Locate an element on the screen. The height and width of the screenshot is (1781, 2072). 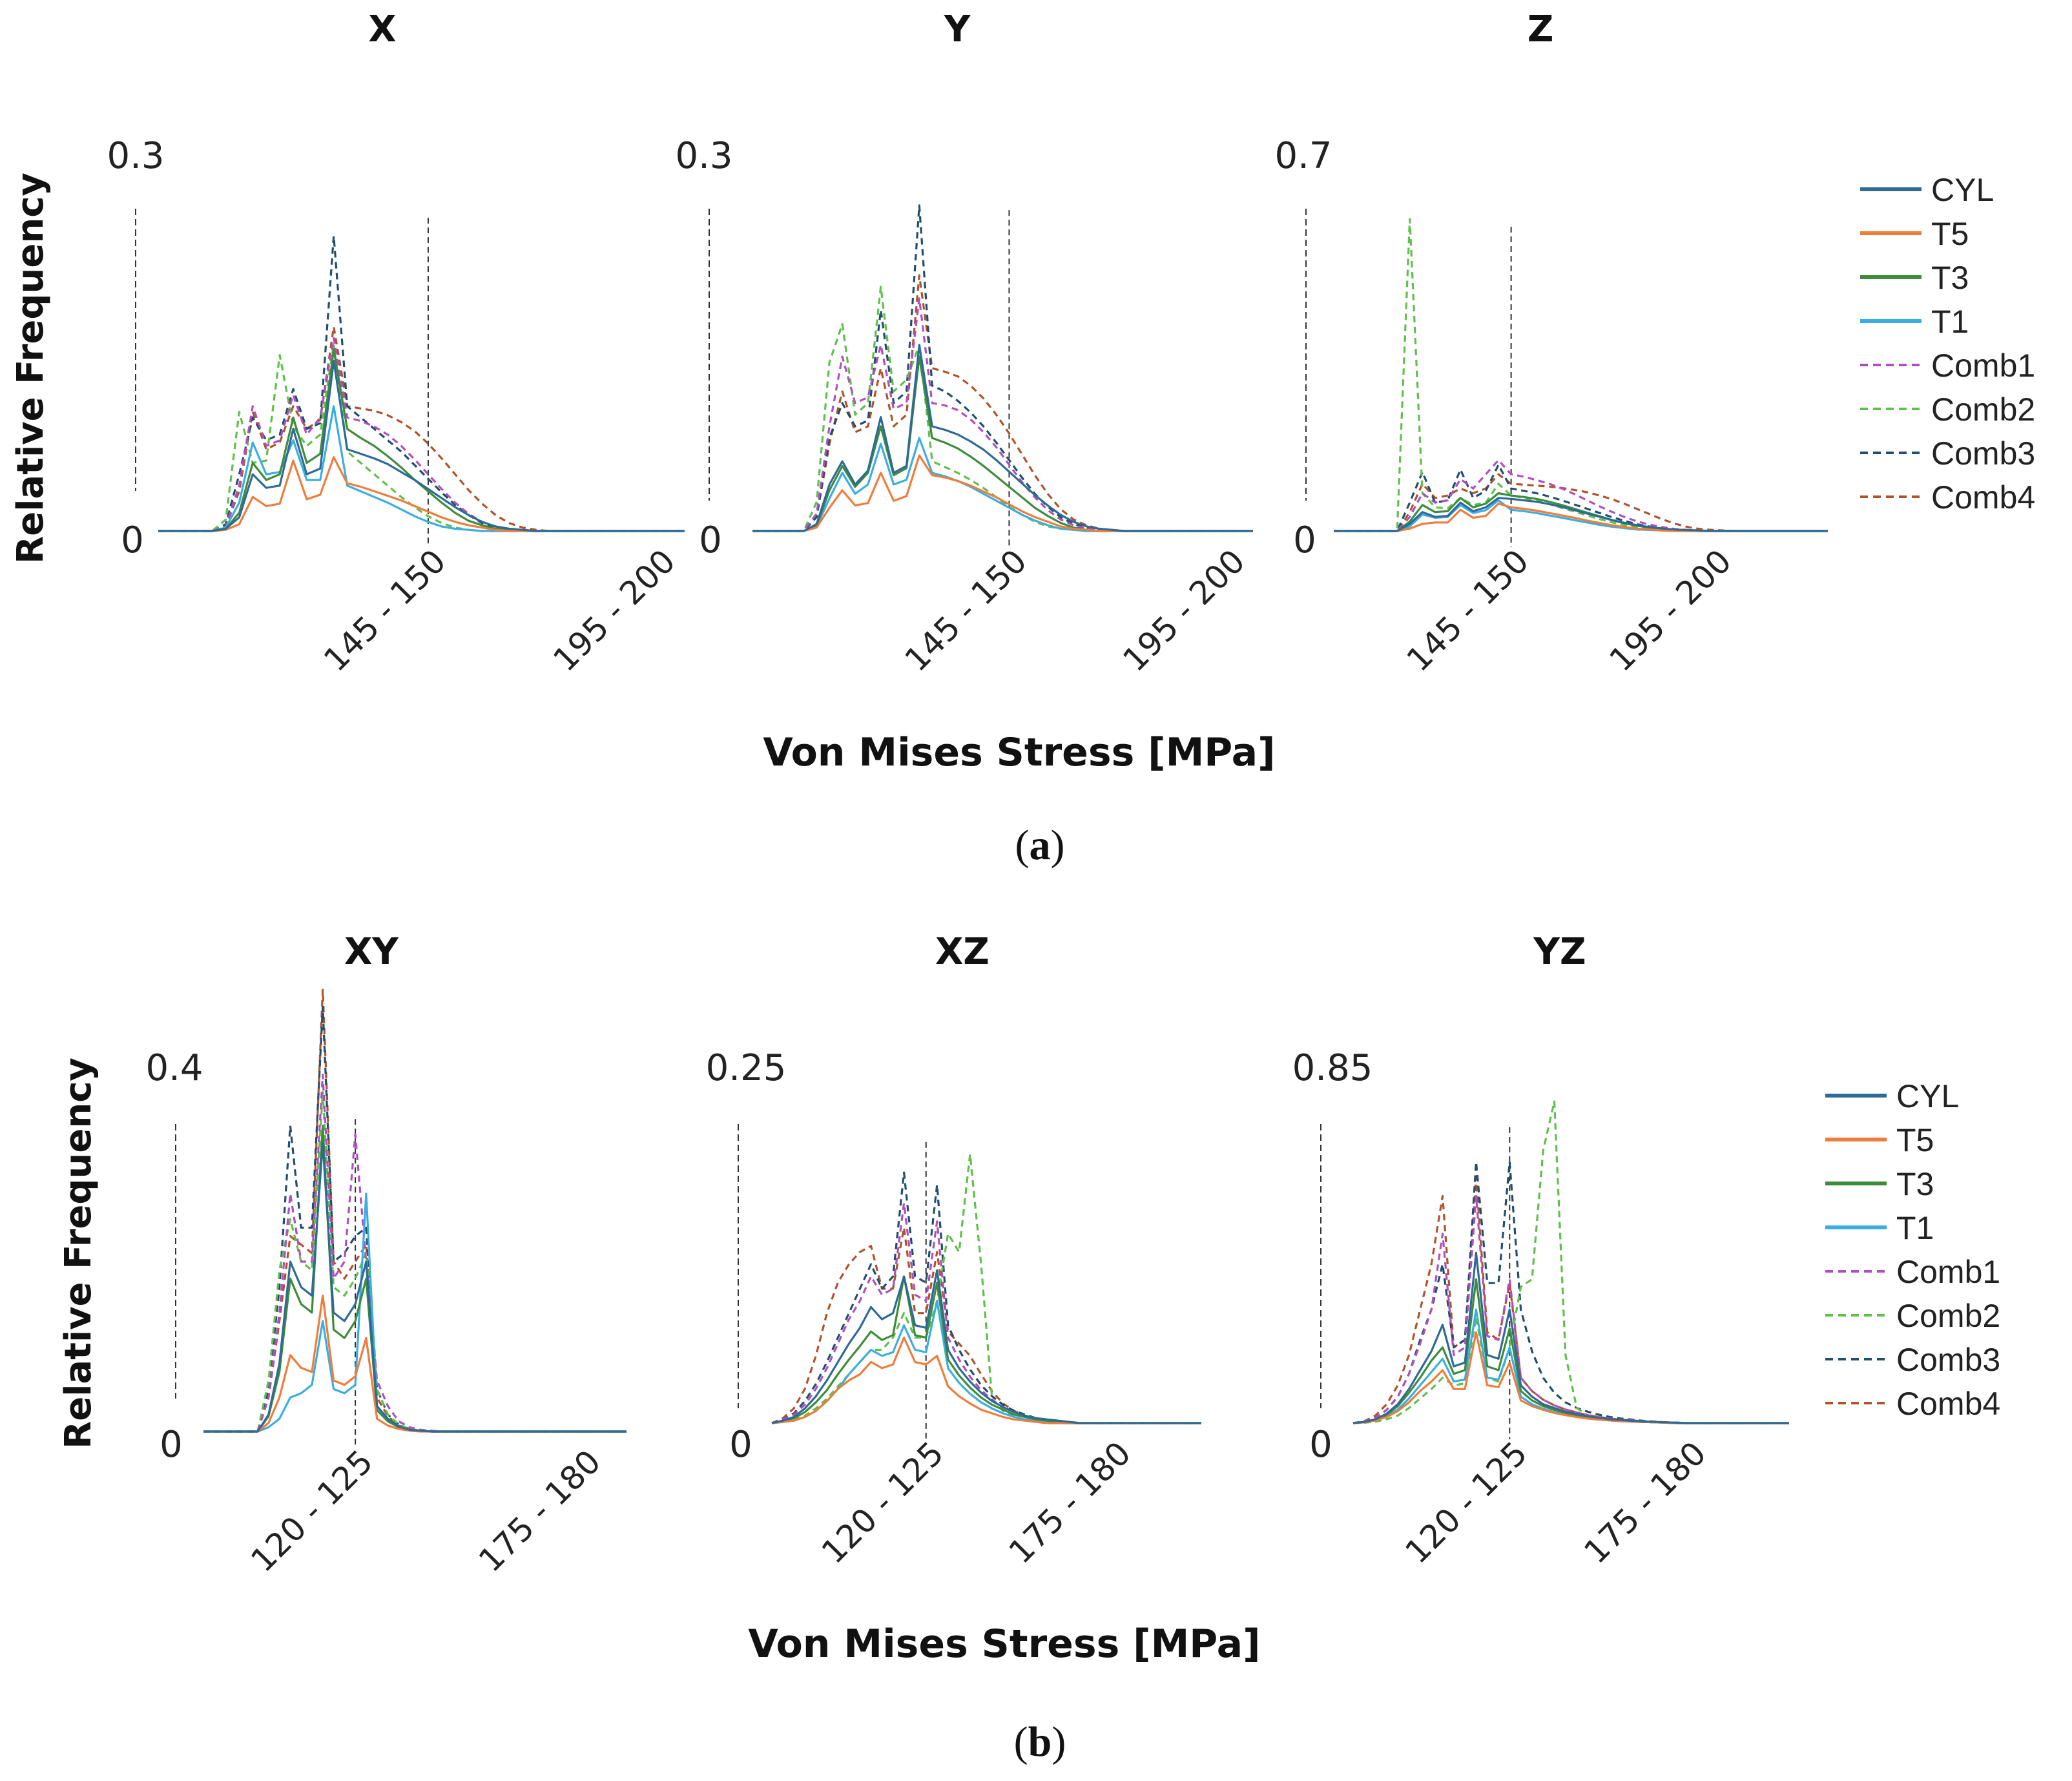
plot-area-z: 145 - 150 195 - 200 is located at coordinates (1581, 448).